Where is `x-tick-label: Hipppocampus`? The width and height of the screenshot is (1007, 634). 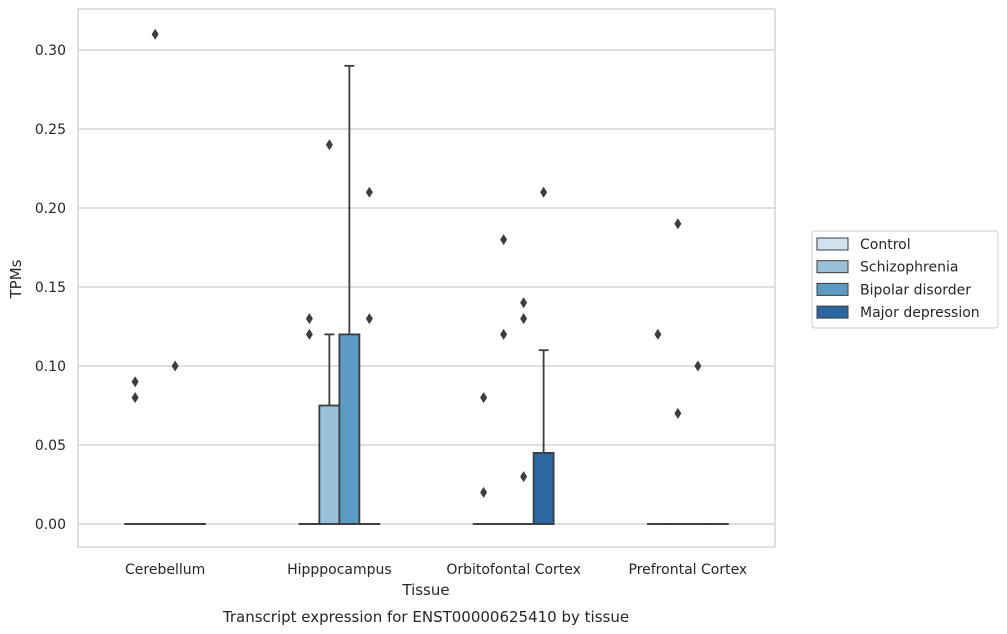 x-tick-label: Hipppocampus is located at coordinates (339, 570).